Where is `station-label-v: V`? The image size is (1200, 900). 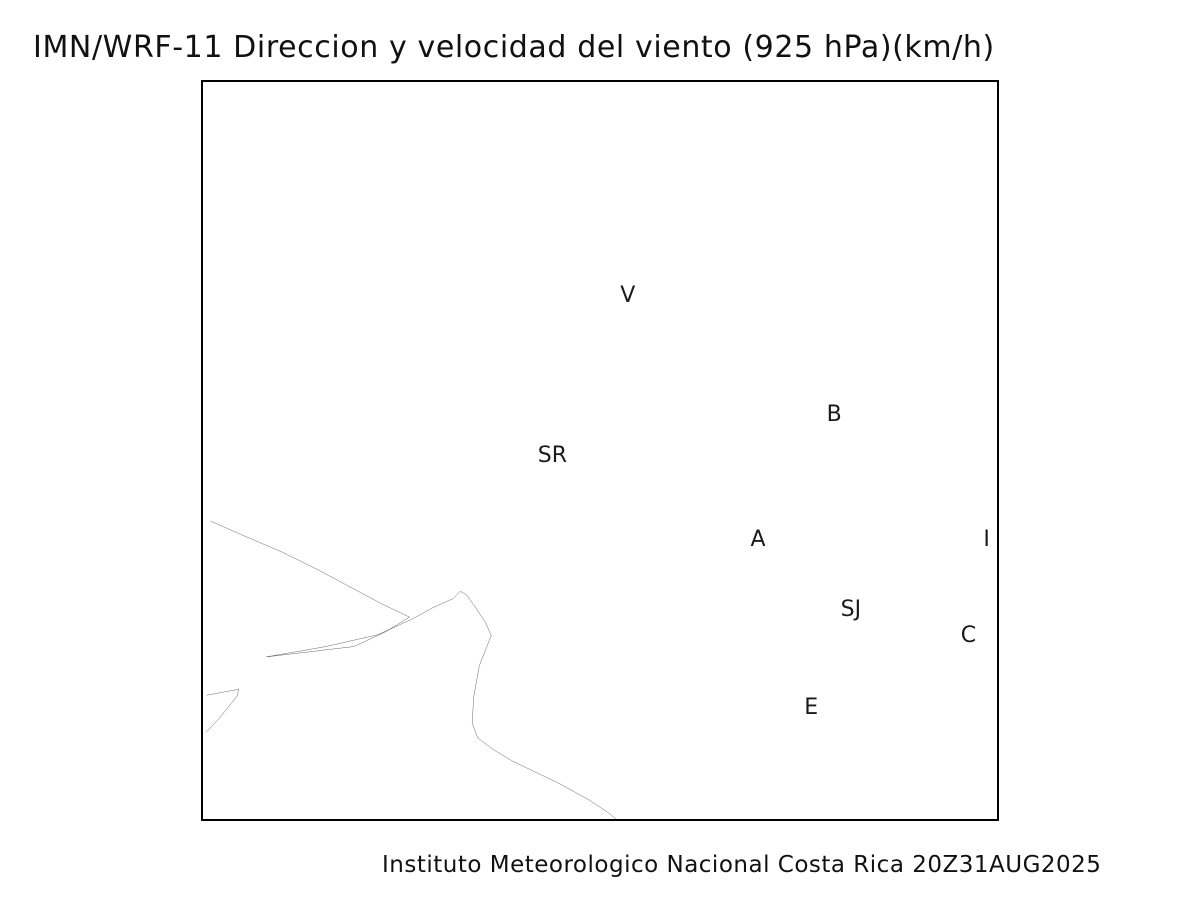
station-label-v: V is located at coordinates (628, 295).